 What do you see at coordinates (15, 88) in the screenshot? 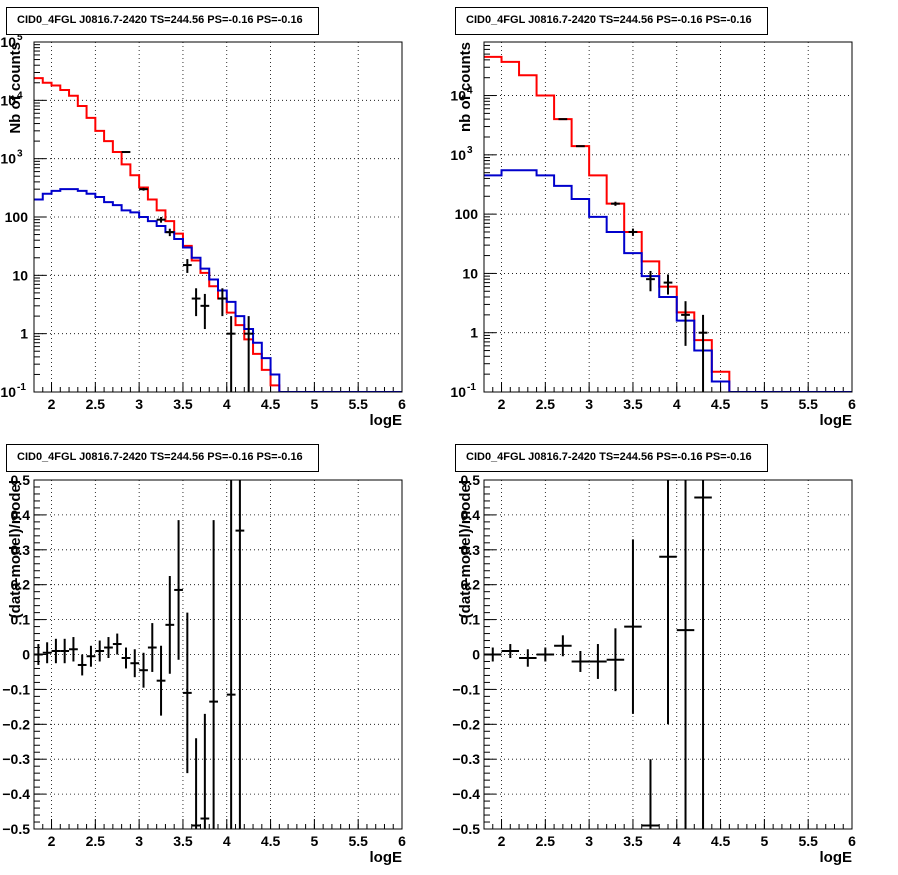
I see `y-axis-label: Nb of counts` at bounding box center [15, 88].